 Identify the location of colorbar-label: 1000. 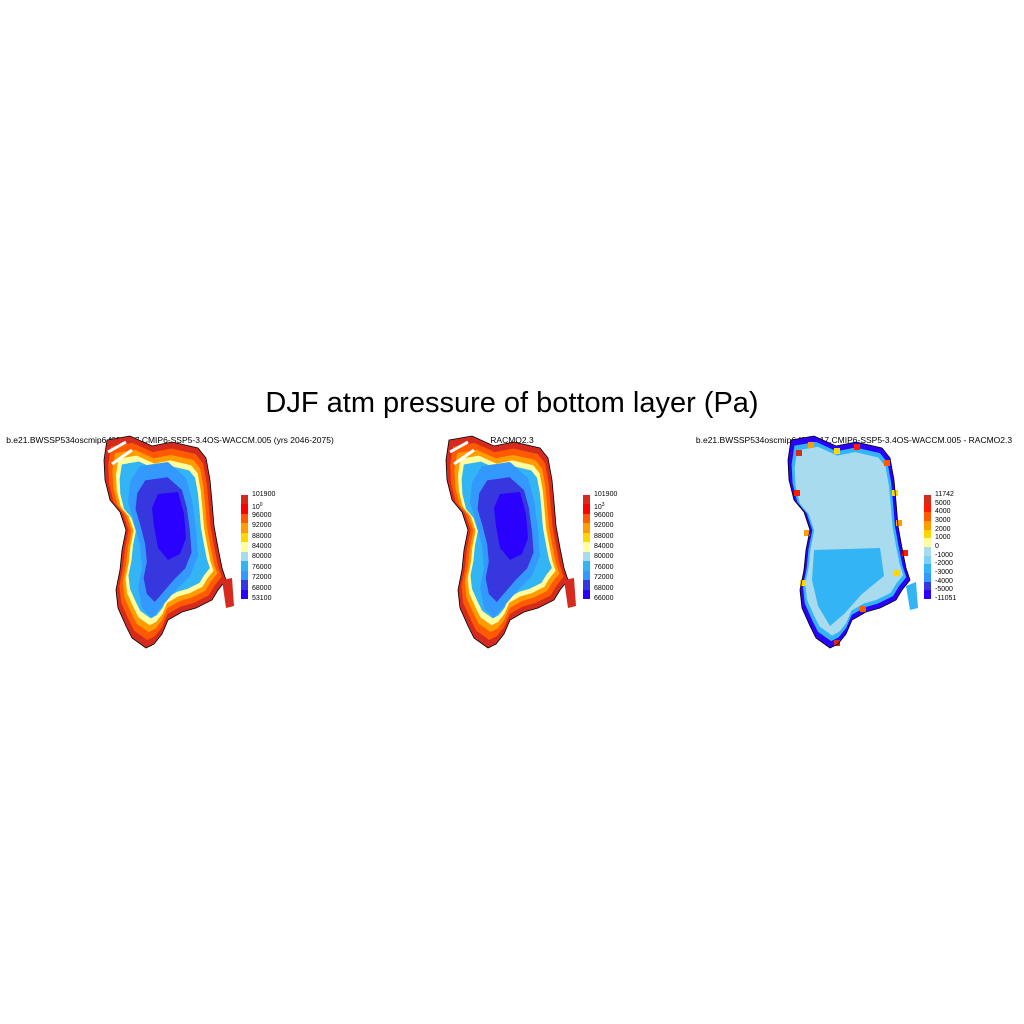
(943, 538).